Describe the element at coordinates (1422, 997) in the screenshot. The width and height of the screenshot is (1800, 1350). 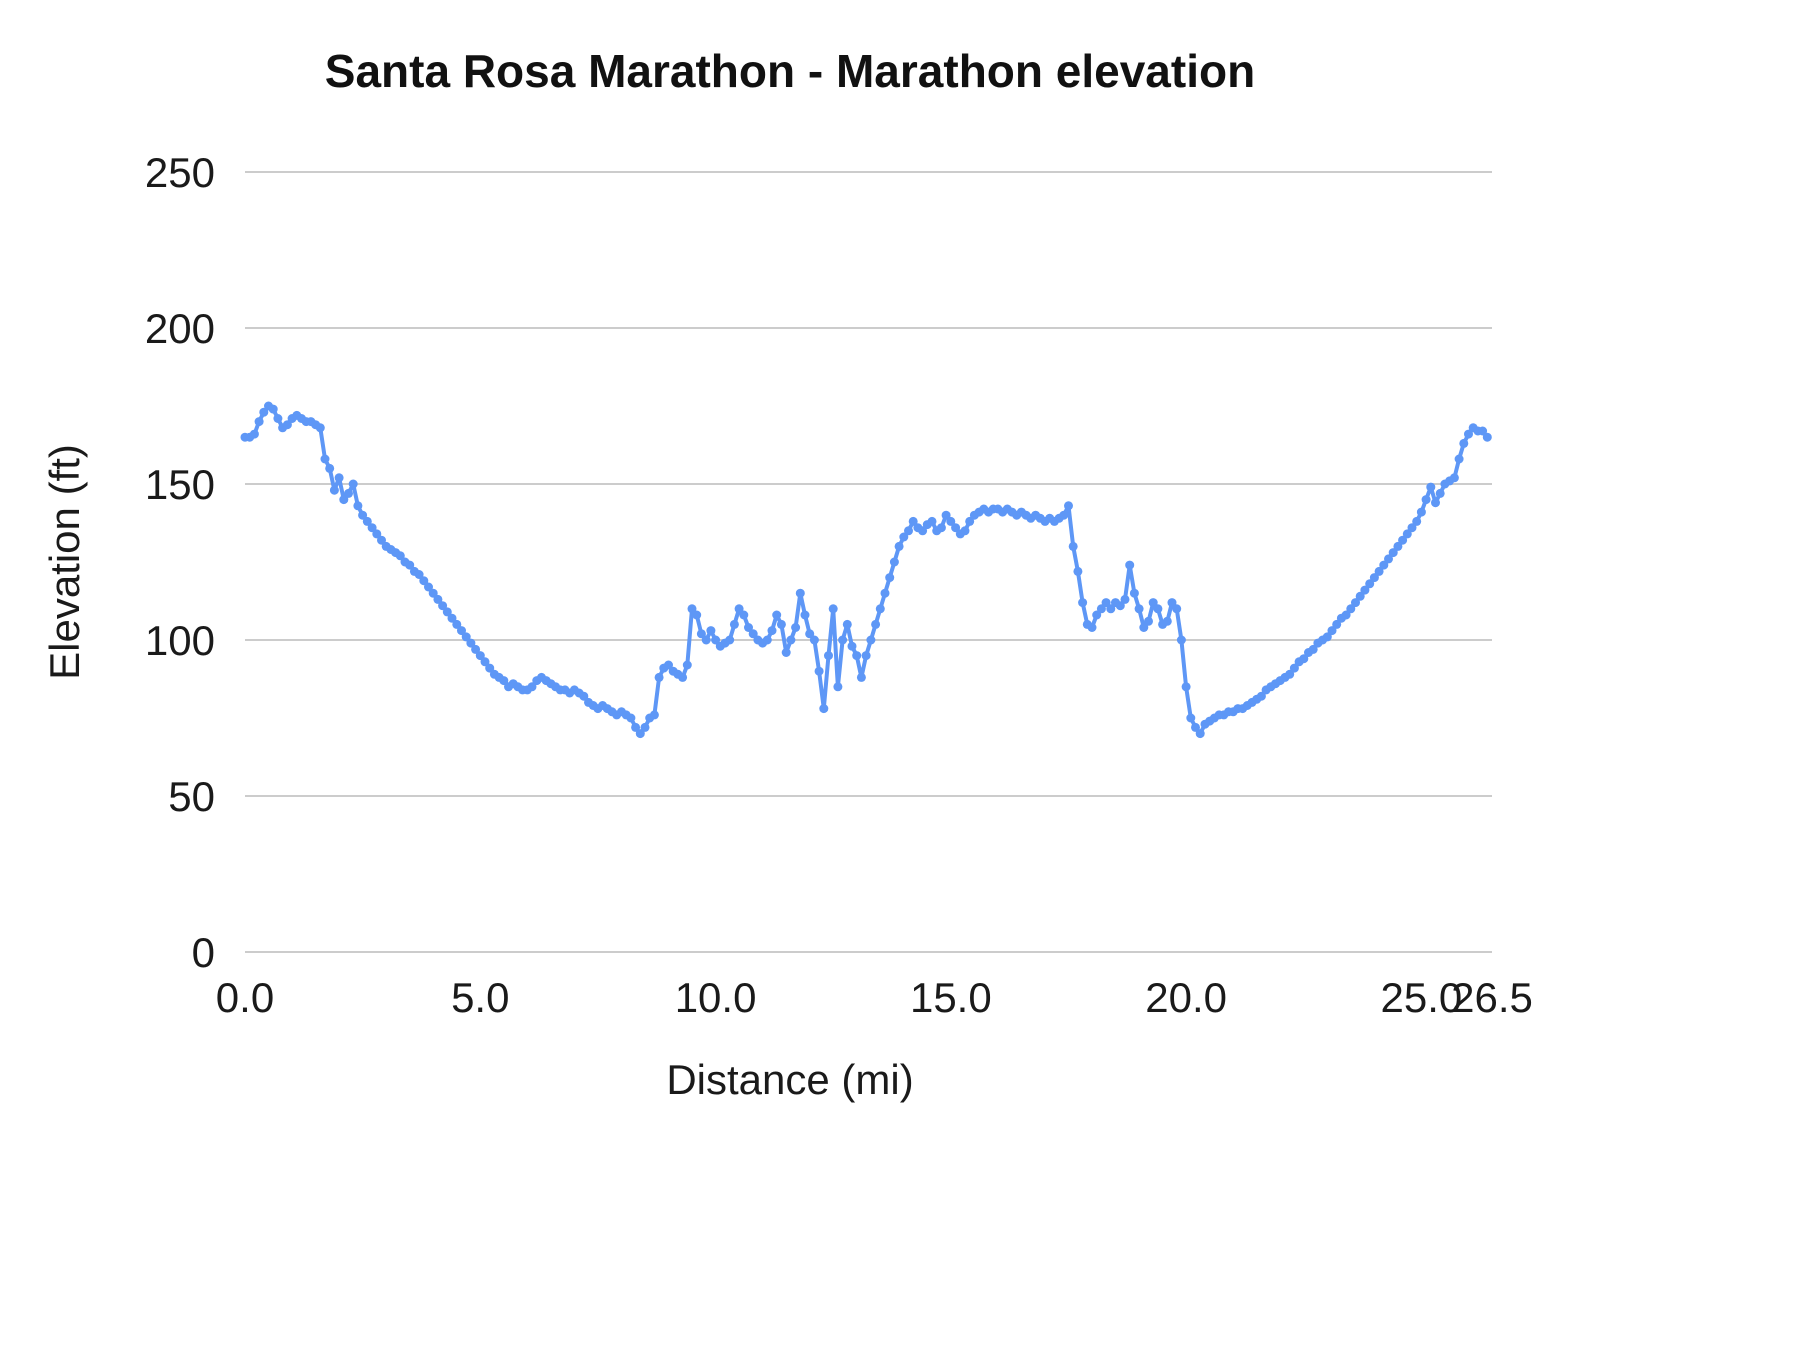
I see `x-tick-label: 25.0` at that location.